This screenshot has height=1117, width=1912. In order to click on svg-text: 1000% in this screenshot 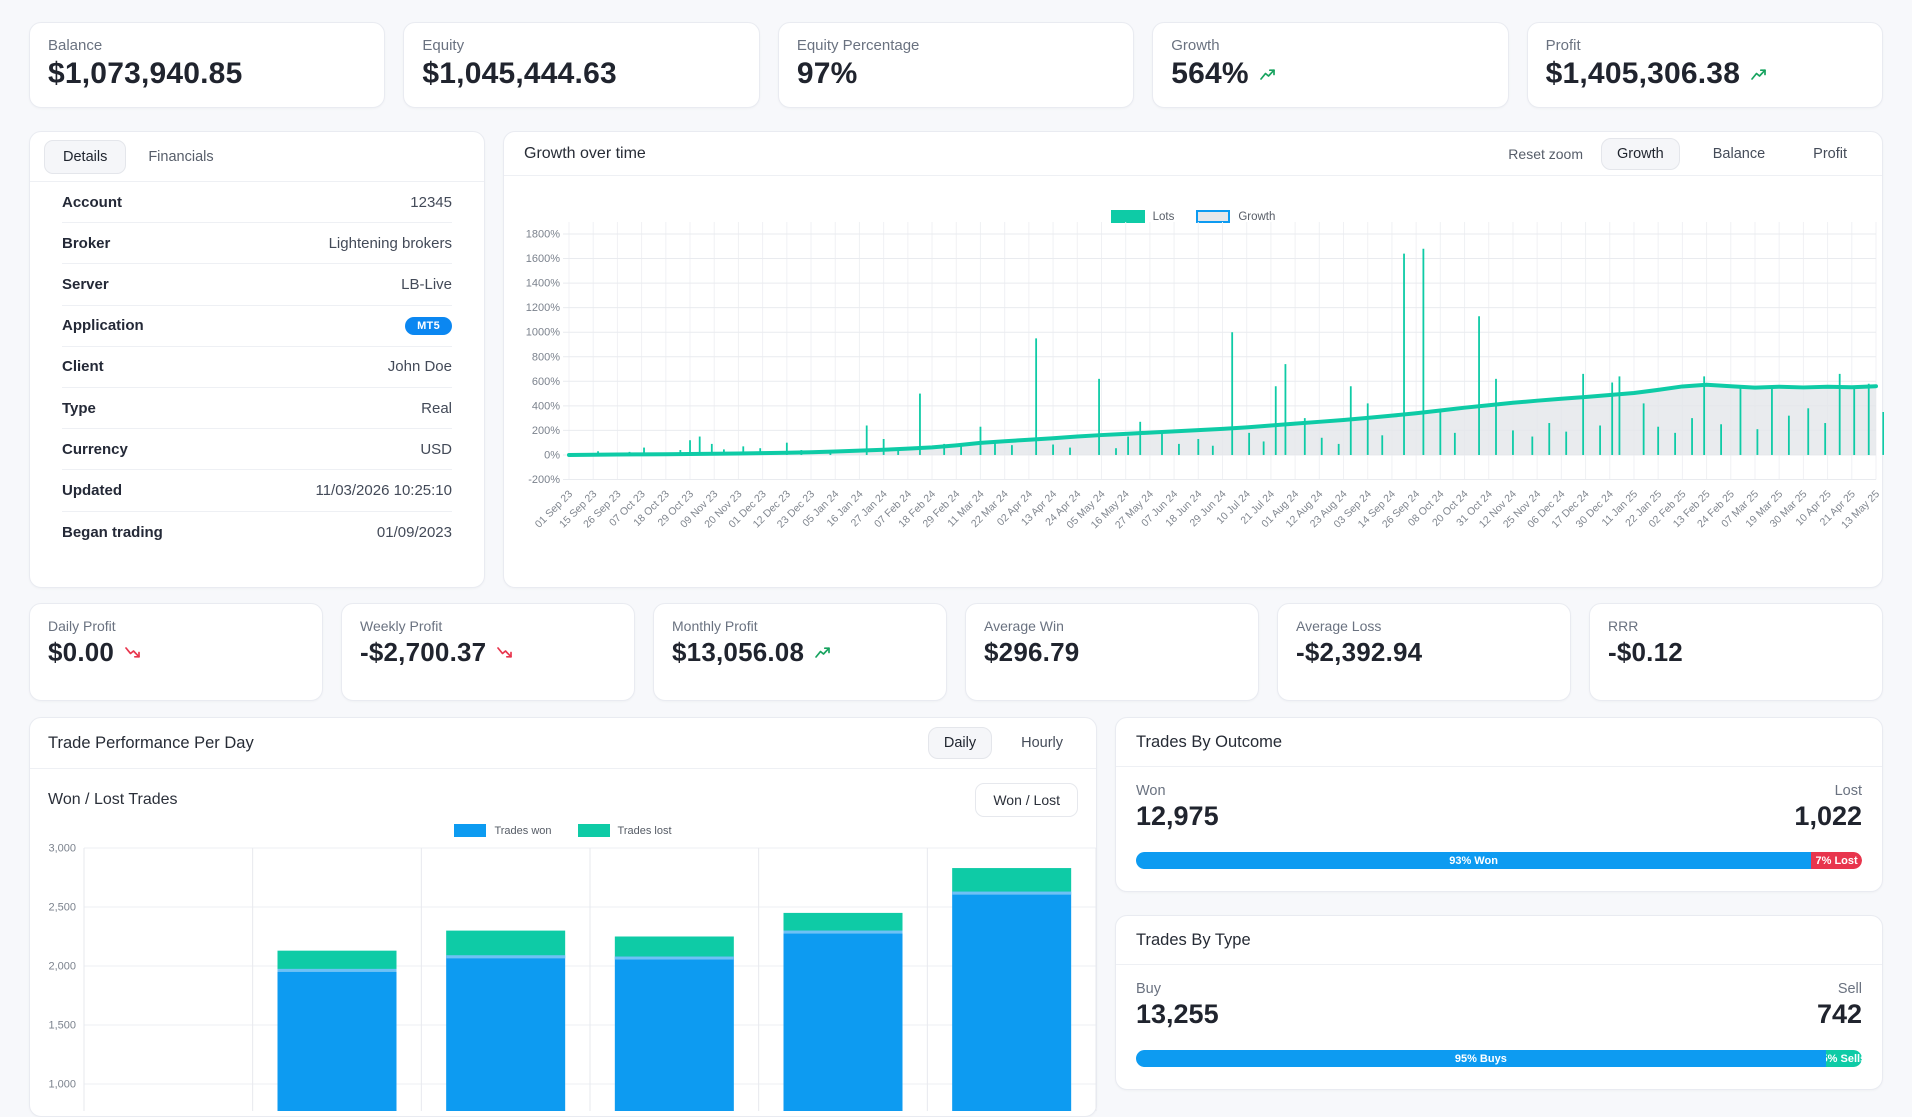, I will do `click(543, 333)`.